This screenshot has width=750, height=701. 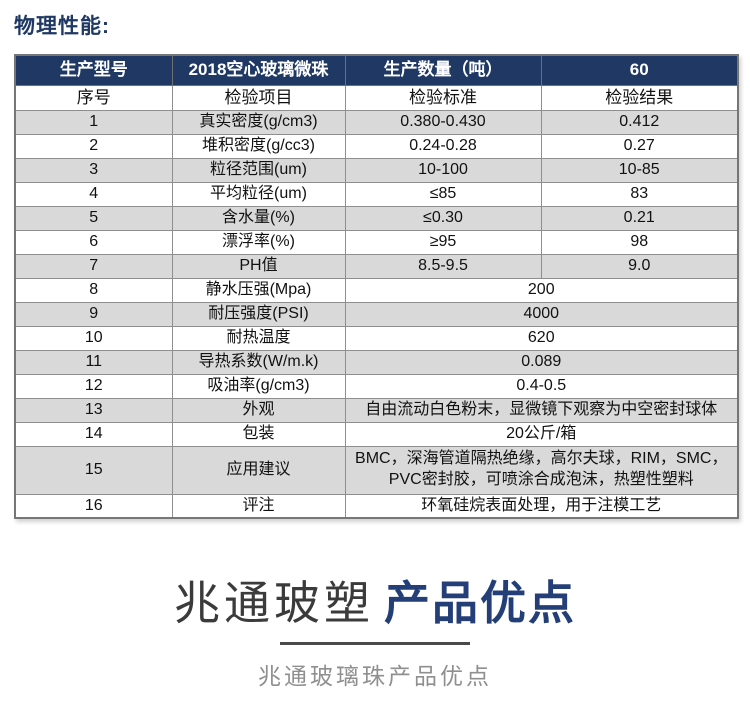 What do you see at coordinates (443, 194) in the screenshot?
I see `standard-cell: ≤85` at bounding box center [443, 194].